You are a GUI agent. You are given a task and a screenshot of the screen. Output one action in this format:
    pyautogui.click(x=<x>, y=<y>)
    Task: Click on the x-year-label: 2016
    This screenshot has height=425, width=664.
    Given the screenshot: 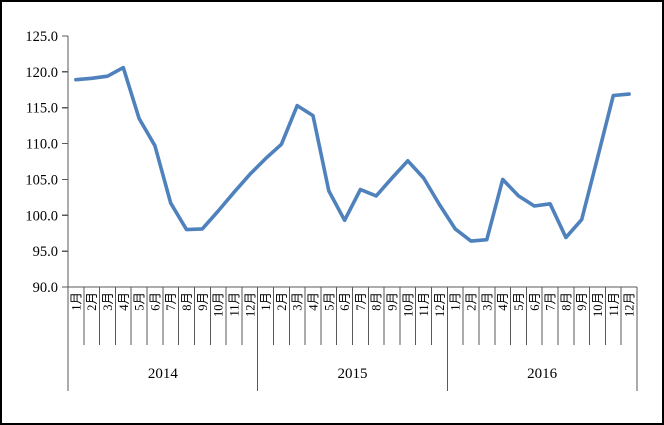 What is the action you would take?
    pyautogui.click(x=542, y=374)
    